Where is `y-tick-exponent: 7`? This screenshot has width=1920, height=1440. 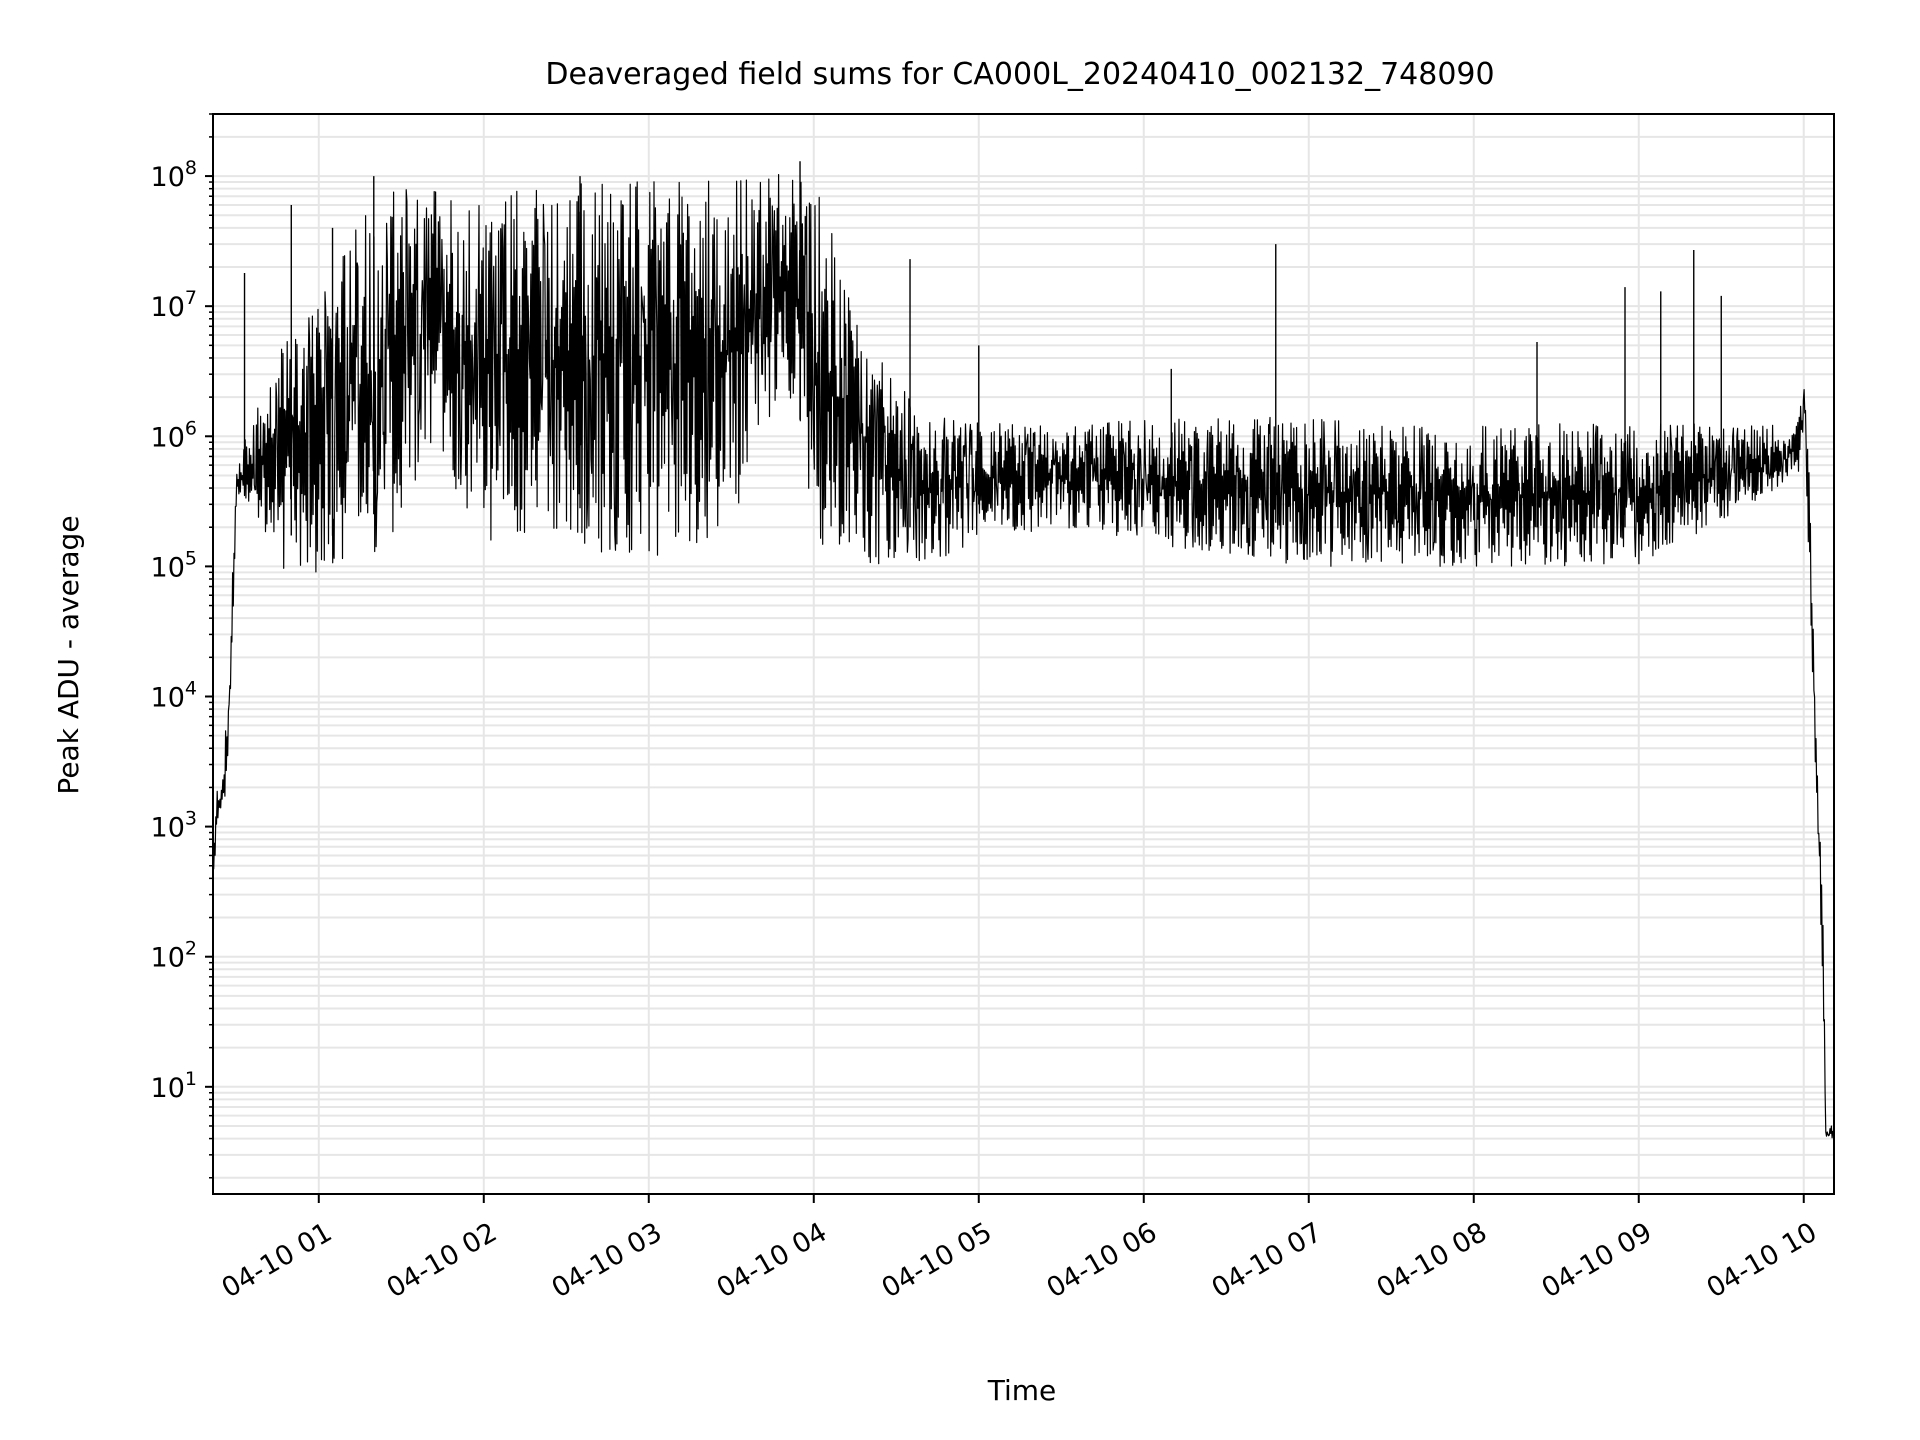 y-tick-exponent: 7 is located at coordinates (191, 298).